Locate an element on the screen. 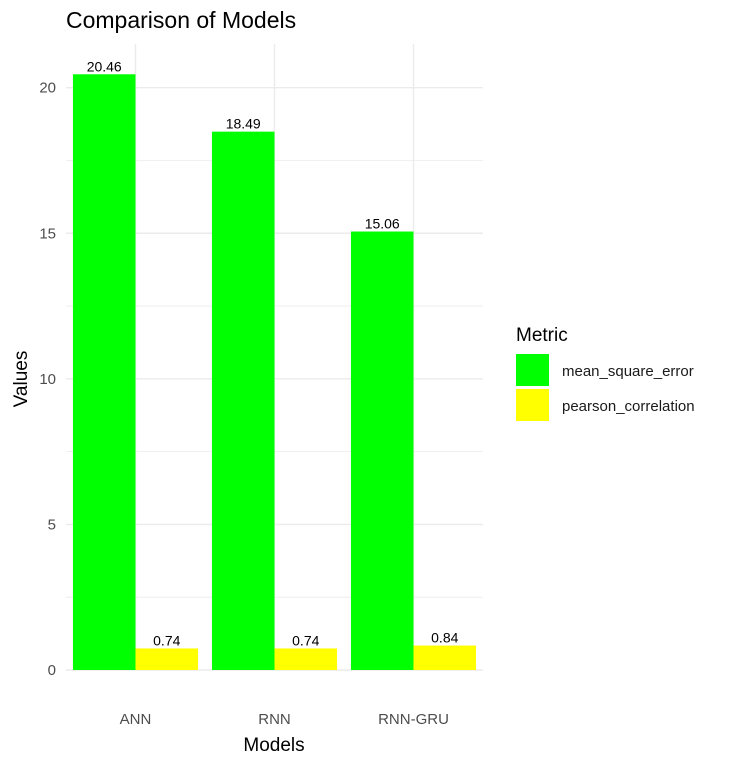  y-tick-label: 15 is located at coordinates (47, 233).